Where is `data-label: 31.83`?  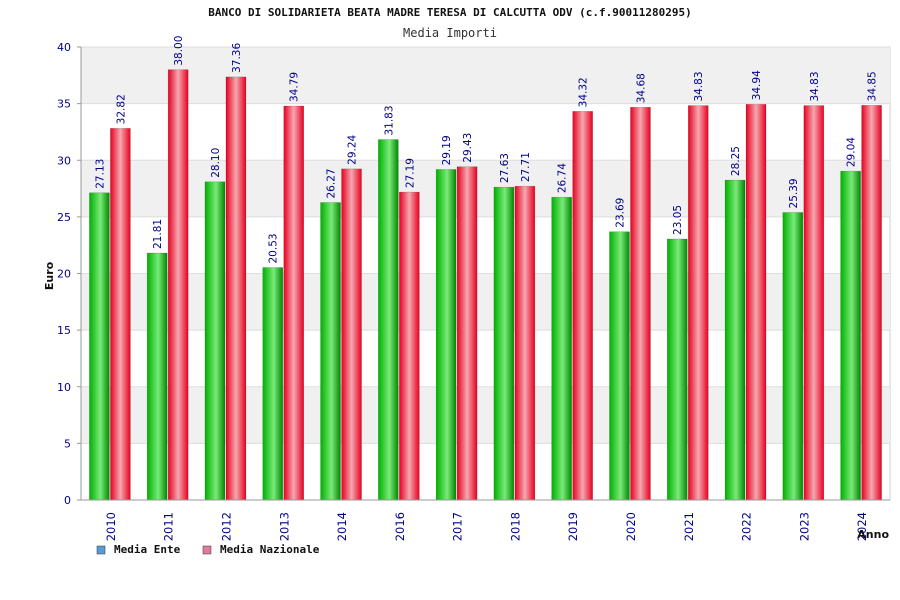 data-label: 31.83 is located at coordinates (389, 120).